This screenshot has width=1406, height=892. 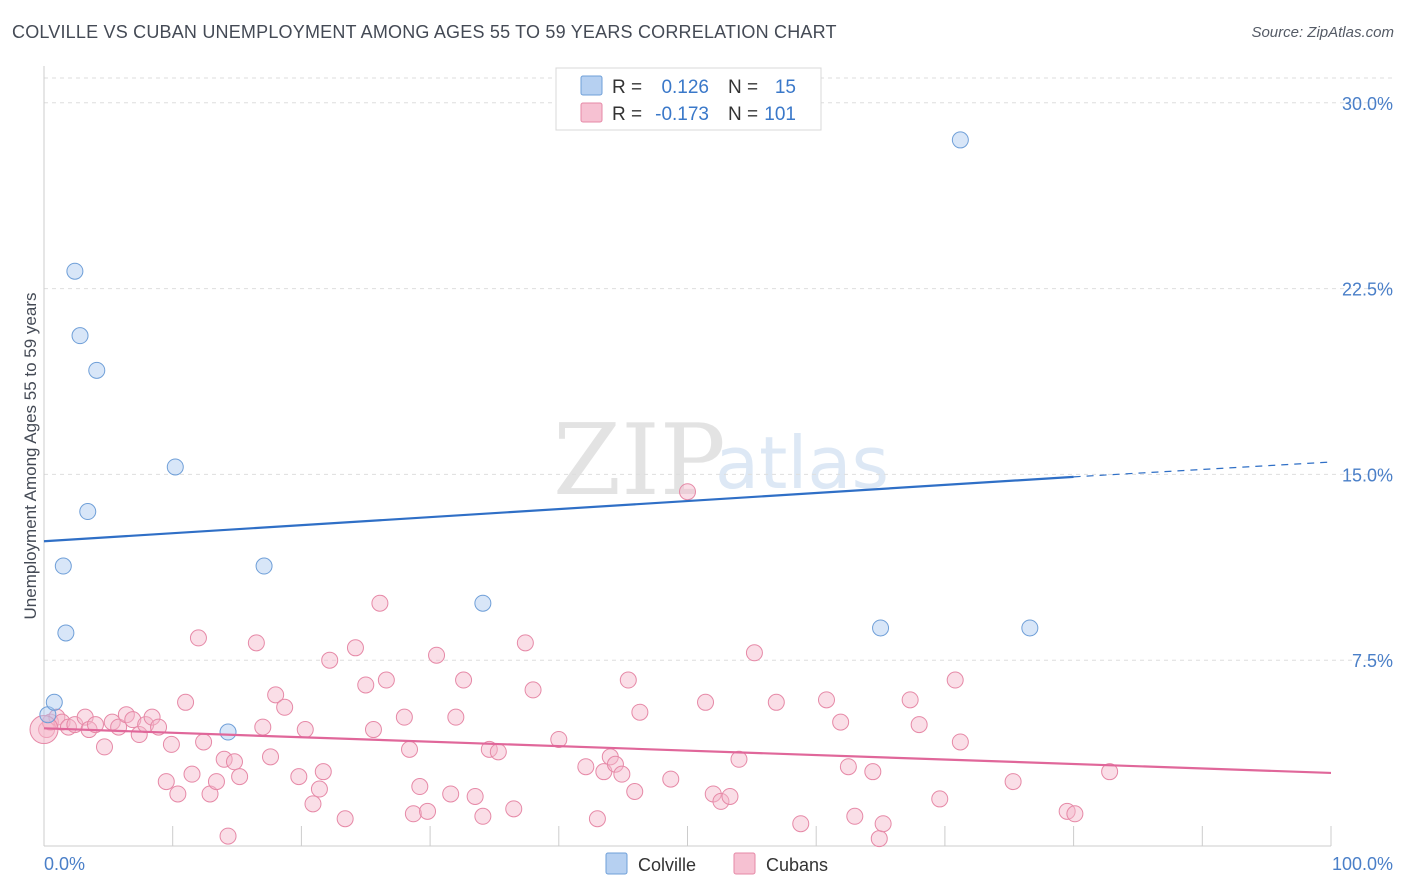 I want to click on legend-n-label-cubans: N =, so click(x=743, y=114).